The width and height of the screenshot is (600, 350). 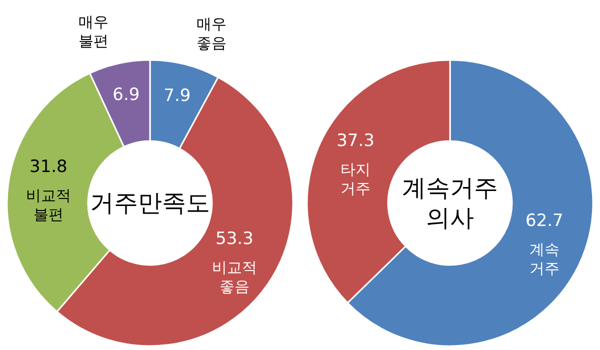 I want to click on data-label: 62.7, so click(x=545, y=220).